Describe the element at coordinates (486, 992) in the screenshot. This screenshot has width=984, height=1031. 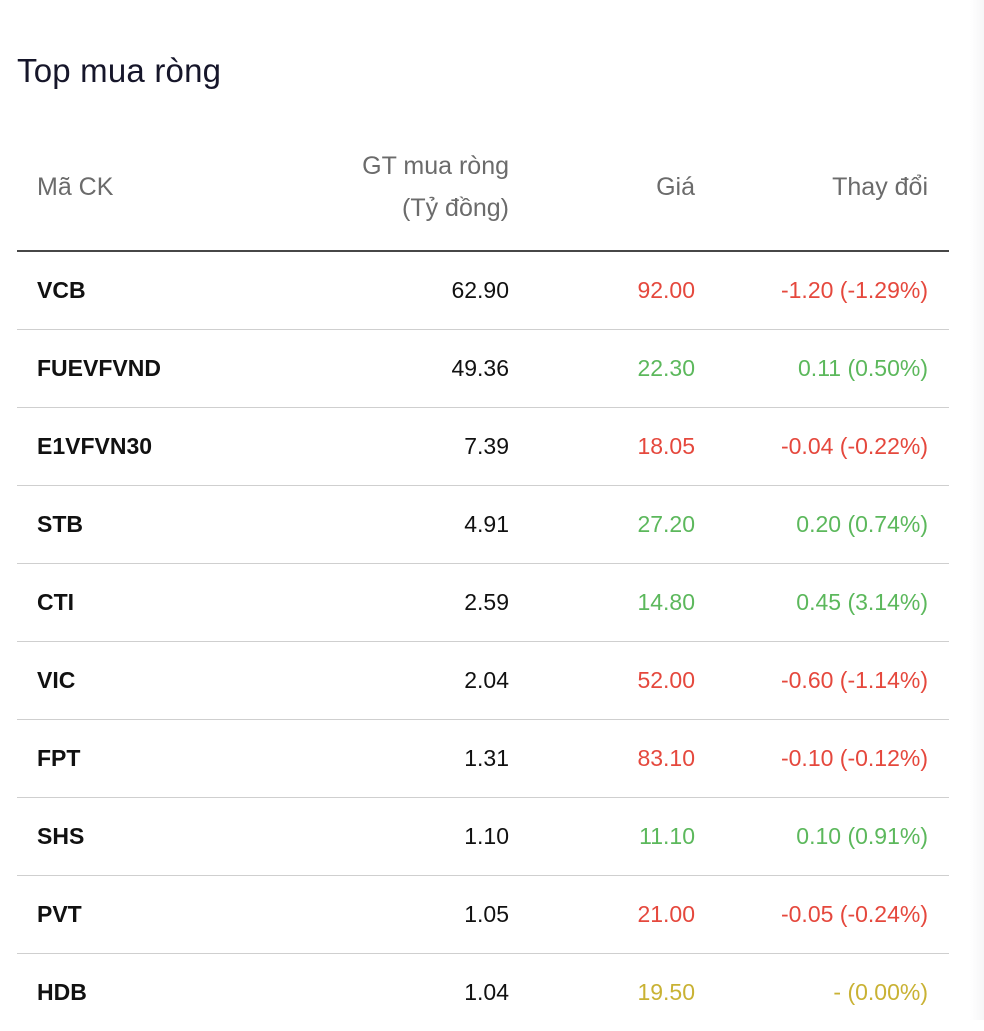
I see `net-buy-value: 1.04` at that location.